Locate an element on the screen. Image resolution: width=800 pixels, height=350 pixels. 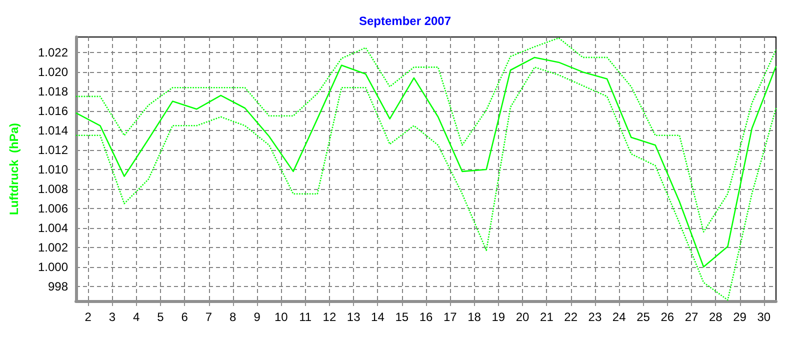
y-tick-label: 1.006 is located at coordinates (53, 208).